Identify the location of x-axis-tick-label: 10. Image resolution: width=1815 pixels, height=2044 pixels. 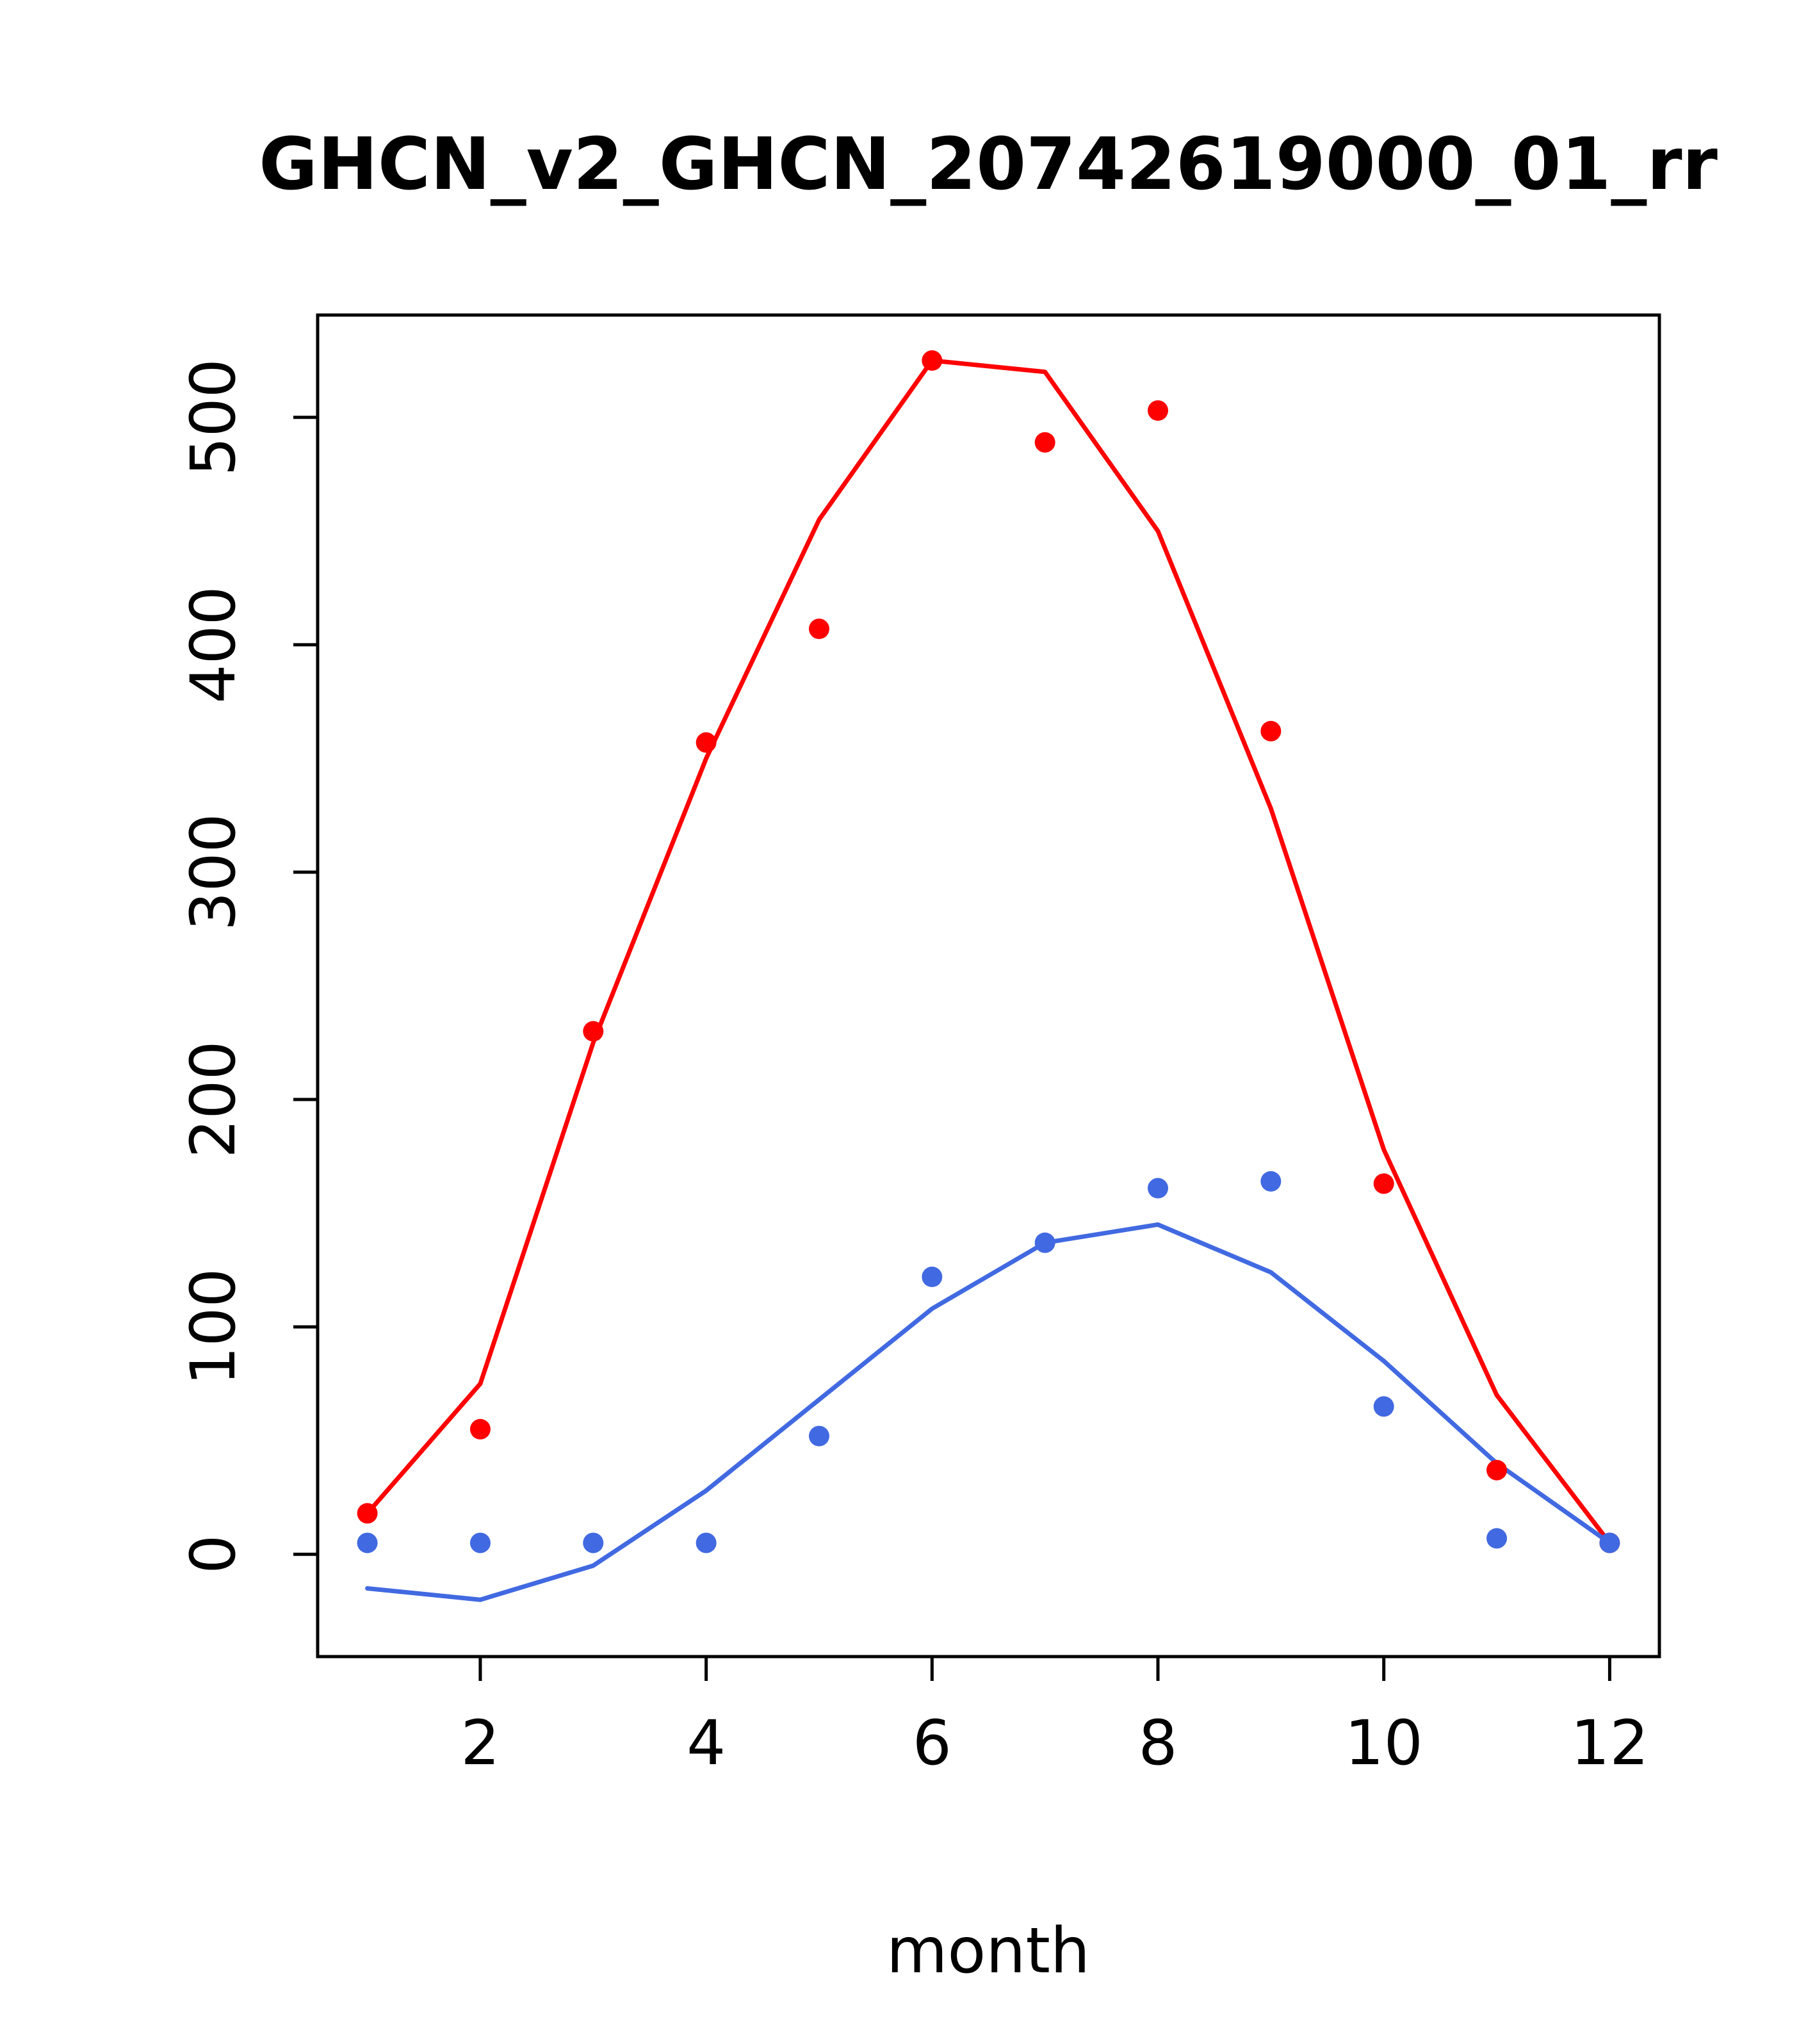
(1384, 1743).